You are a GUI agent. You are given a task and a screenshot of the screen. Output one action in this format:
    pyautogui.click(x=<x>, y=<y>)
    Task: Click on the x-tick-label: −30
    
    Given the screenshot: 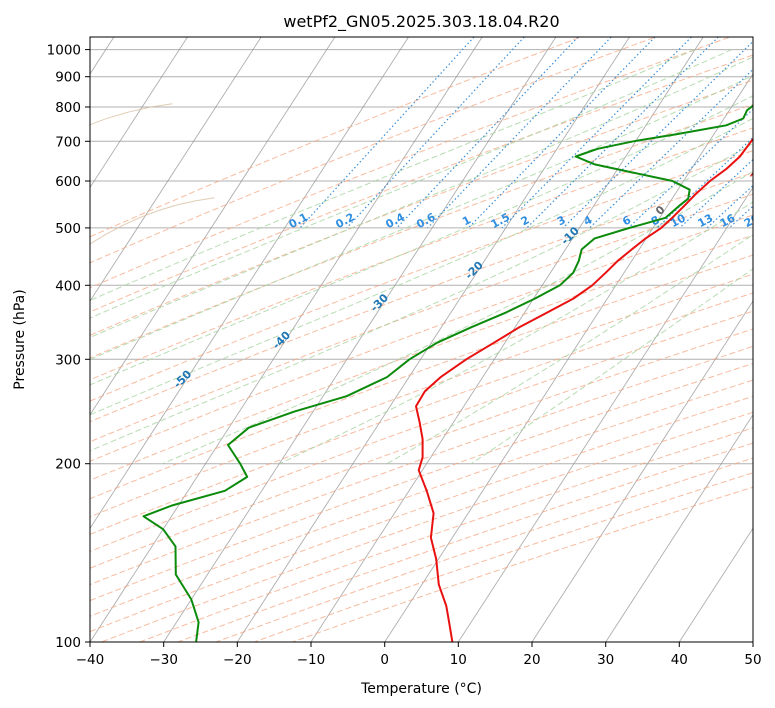 What is the action you would take?
    pyautogui.click(x=163, y=660)
    